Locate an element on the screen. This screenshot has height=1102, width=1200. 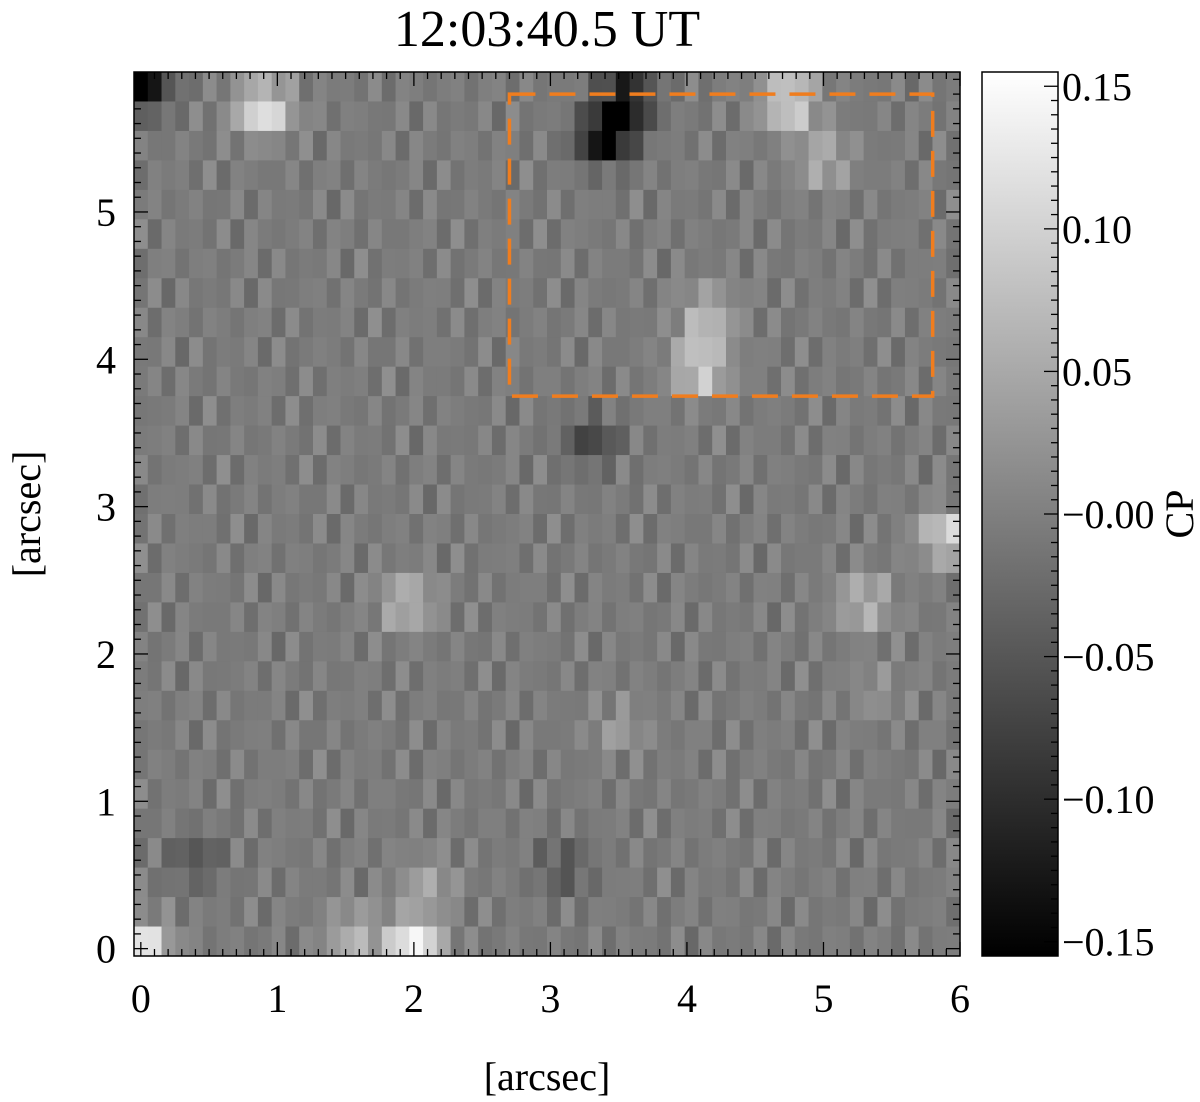
colorbar-ticks: 0.150.100.05−0.00−0.05−0.10−0.15 is located at coordinates (1099, 514).